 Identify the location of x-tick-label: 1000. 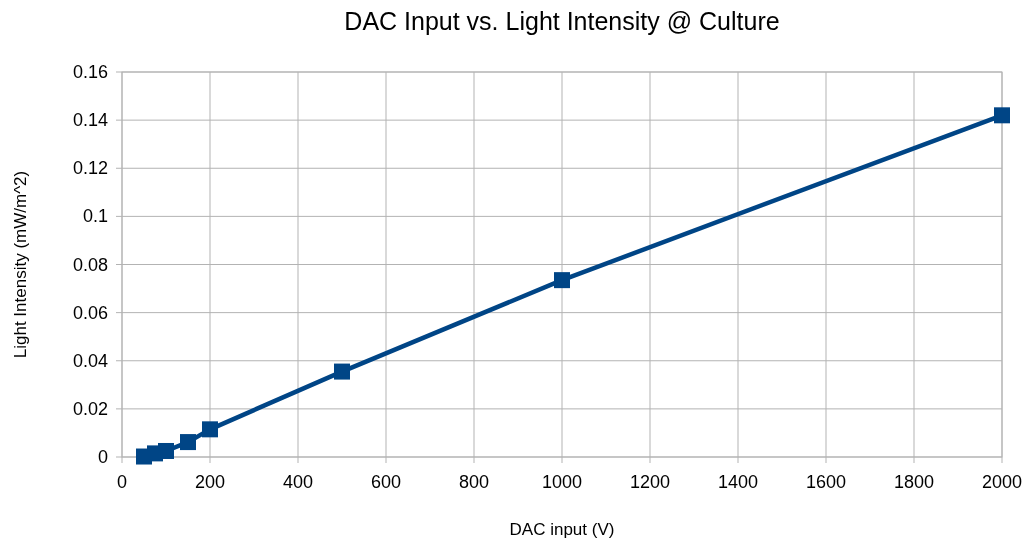
(562, 482).